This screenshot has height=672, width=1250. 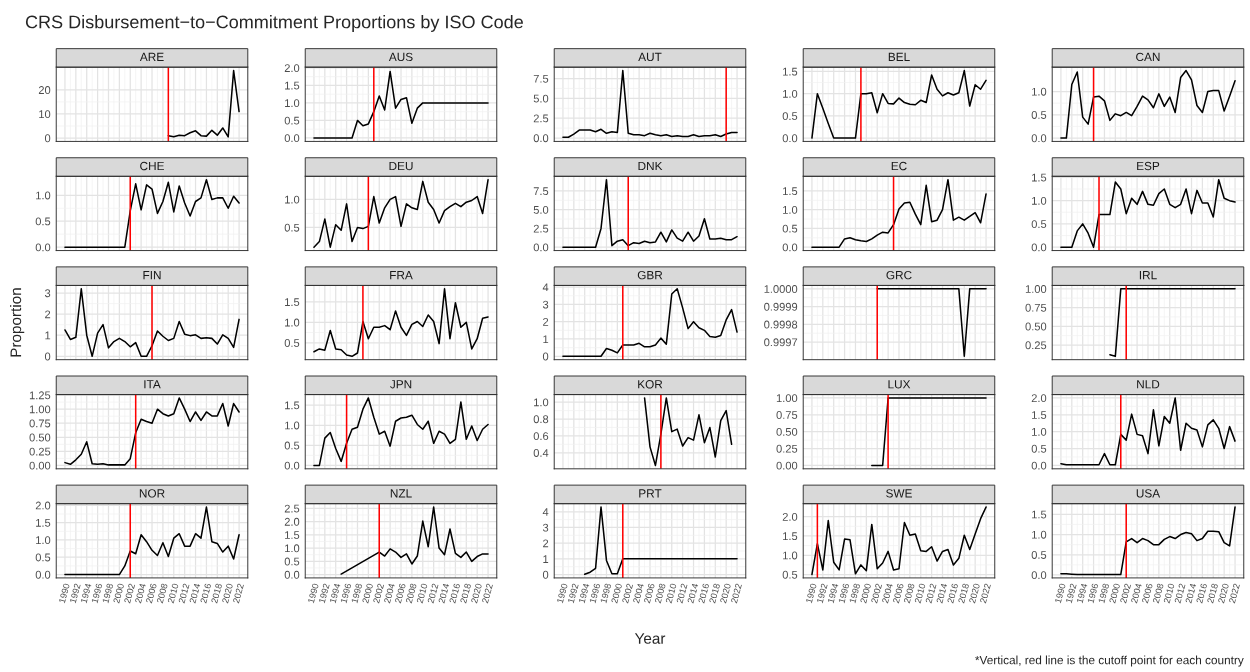 What do you see at coordinates (541, 98) in the screenshot?
I see `y-tick-label: 5.0` at bounding box center [541, 98].